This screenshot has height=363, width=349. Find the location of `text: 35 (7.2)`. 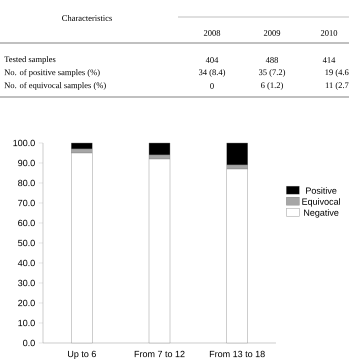

text: 35 (7.2) is located at coordinates (272, 73).